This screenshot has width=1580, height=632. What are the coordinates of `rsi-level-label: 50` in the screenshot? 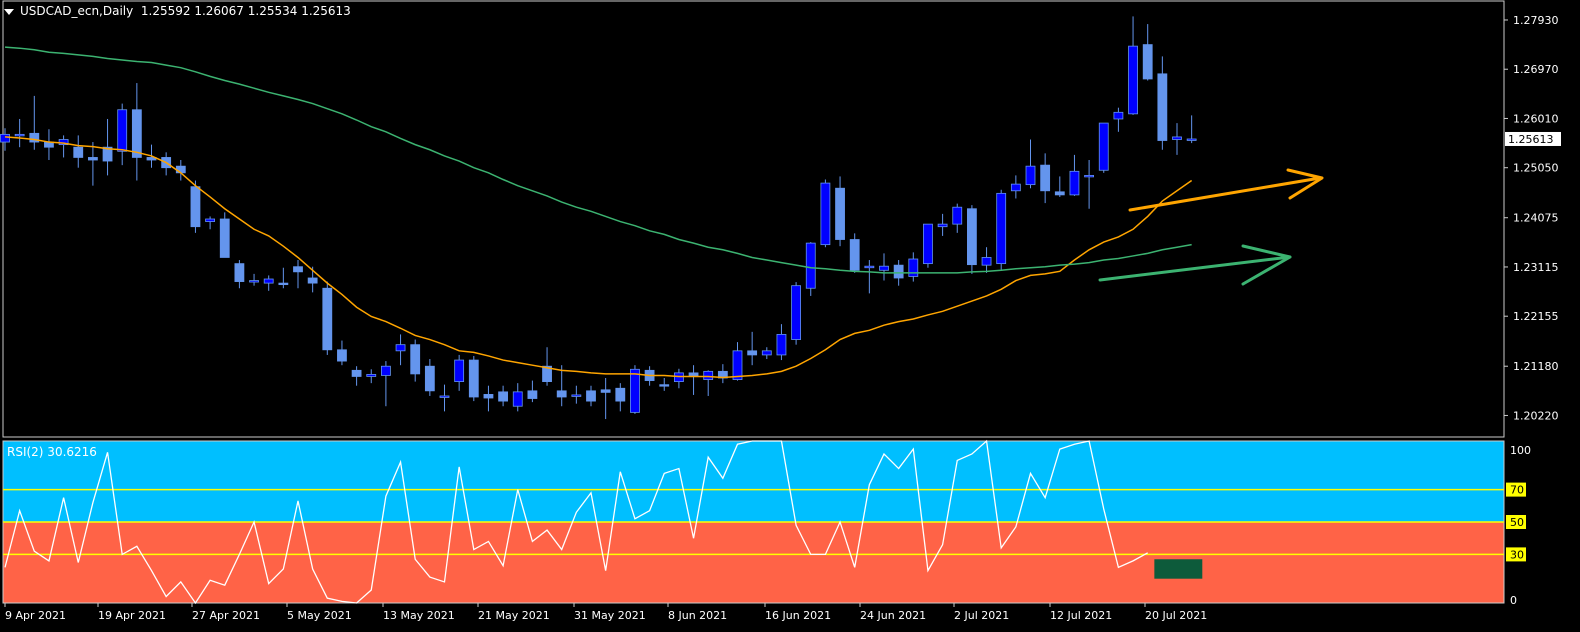 It's located at (1517, 522).